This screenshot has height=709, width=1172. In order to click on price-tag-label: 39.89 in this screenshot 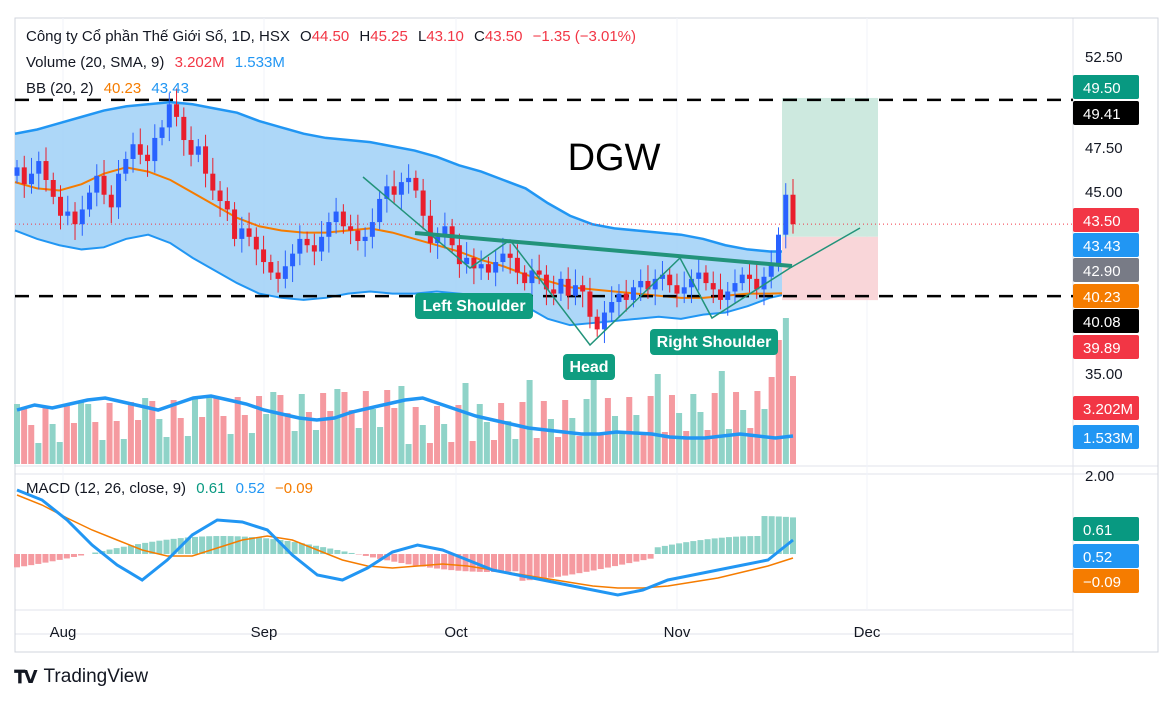, I will do `click(1102, 348)`.